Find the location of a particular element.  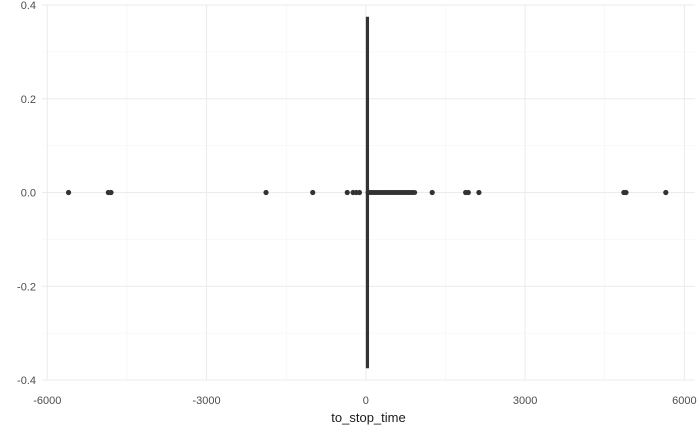

x-tick-label: 3000 is located at coordinates (525, 401).